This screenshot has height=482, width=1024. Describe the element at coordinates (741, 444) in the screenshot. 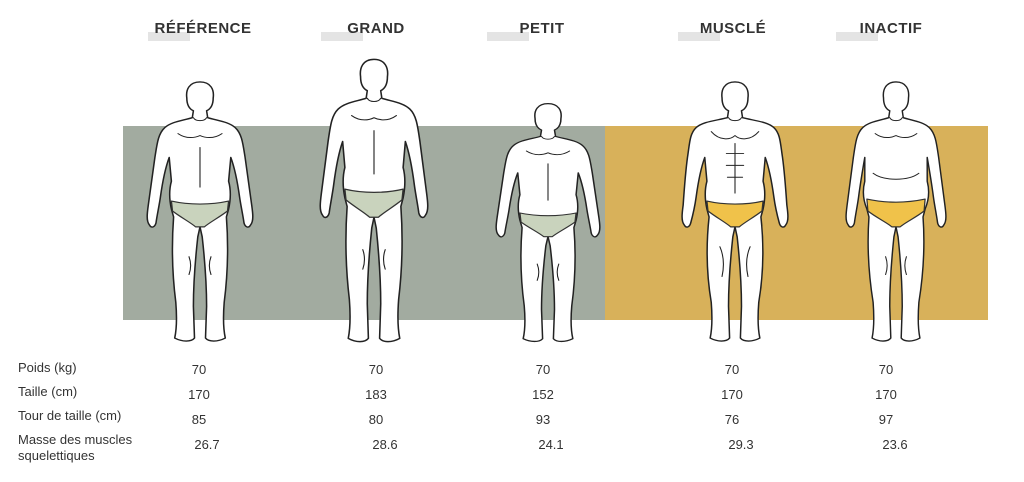

I see `cell-masse-muscle: 29.3` at that location.